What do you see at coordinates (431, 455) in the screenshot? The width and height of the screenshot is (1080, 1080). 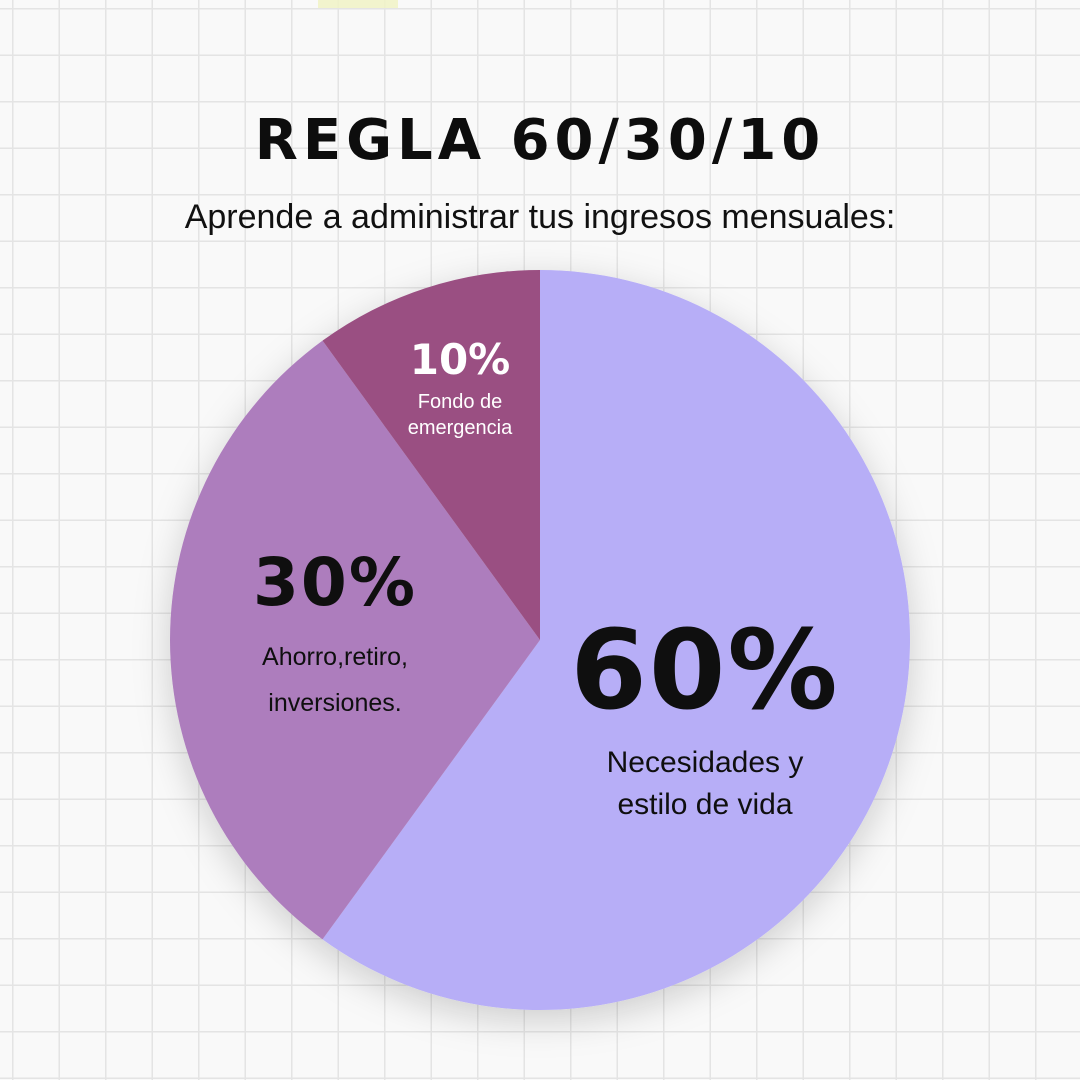 I see `pie-slice-emergencia` at bounding box center [431, 455].